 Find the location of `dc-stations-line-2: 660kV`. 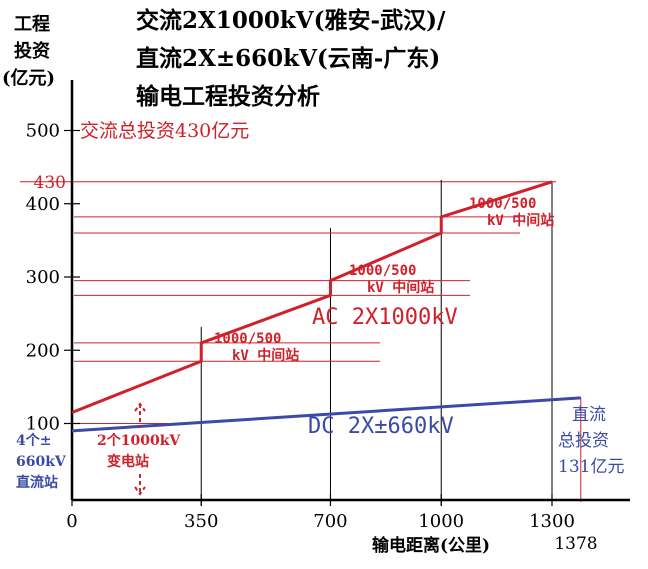

dc-stations-line-2: 660kV is located at coordinates (41, 462).